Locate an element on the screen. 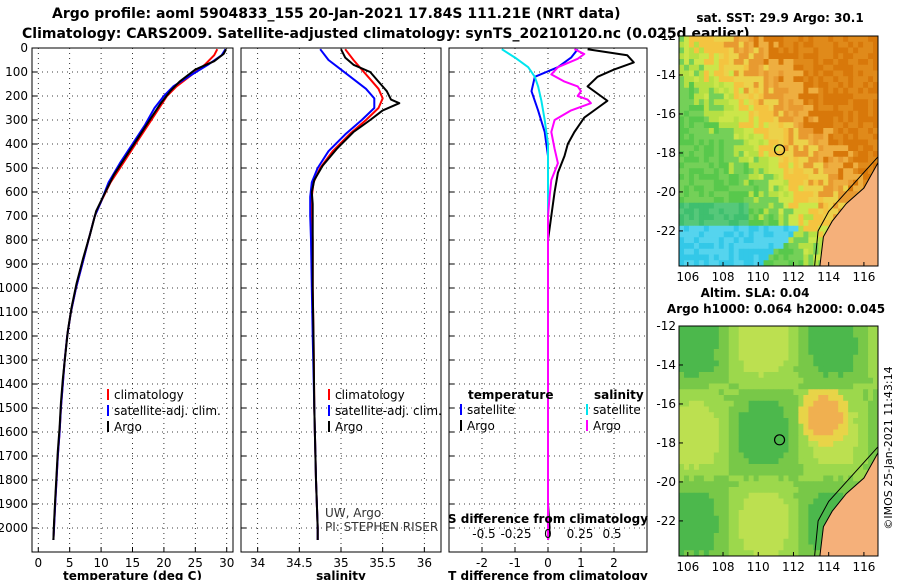  xtick-label-salinity: 35.5 is located at coordinates (382, 563).